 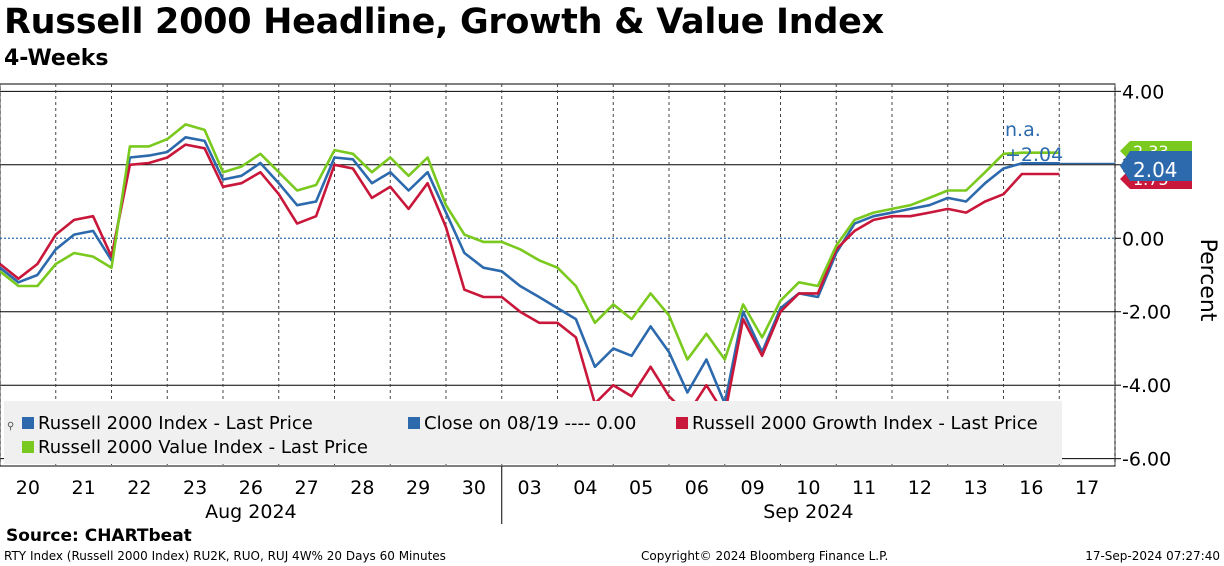 I want to click on last-value-badge, so click(x=1156, y=166).